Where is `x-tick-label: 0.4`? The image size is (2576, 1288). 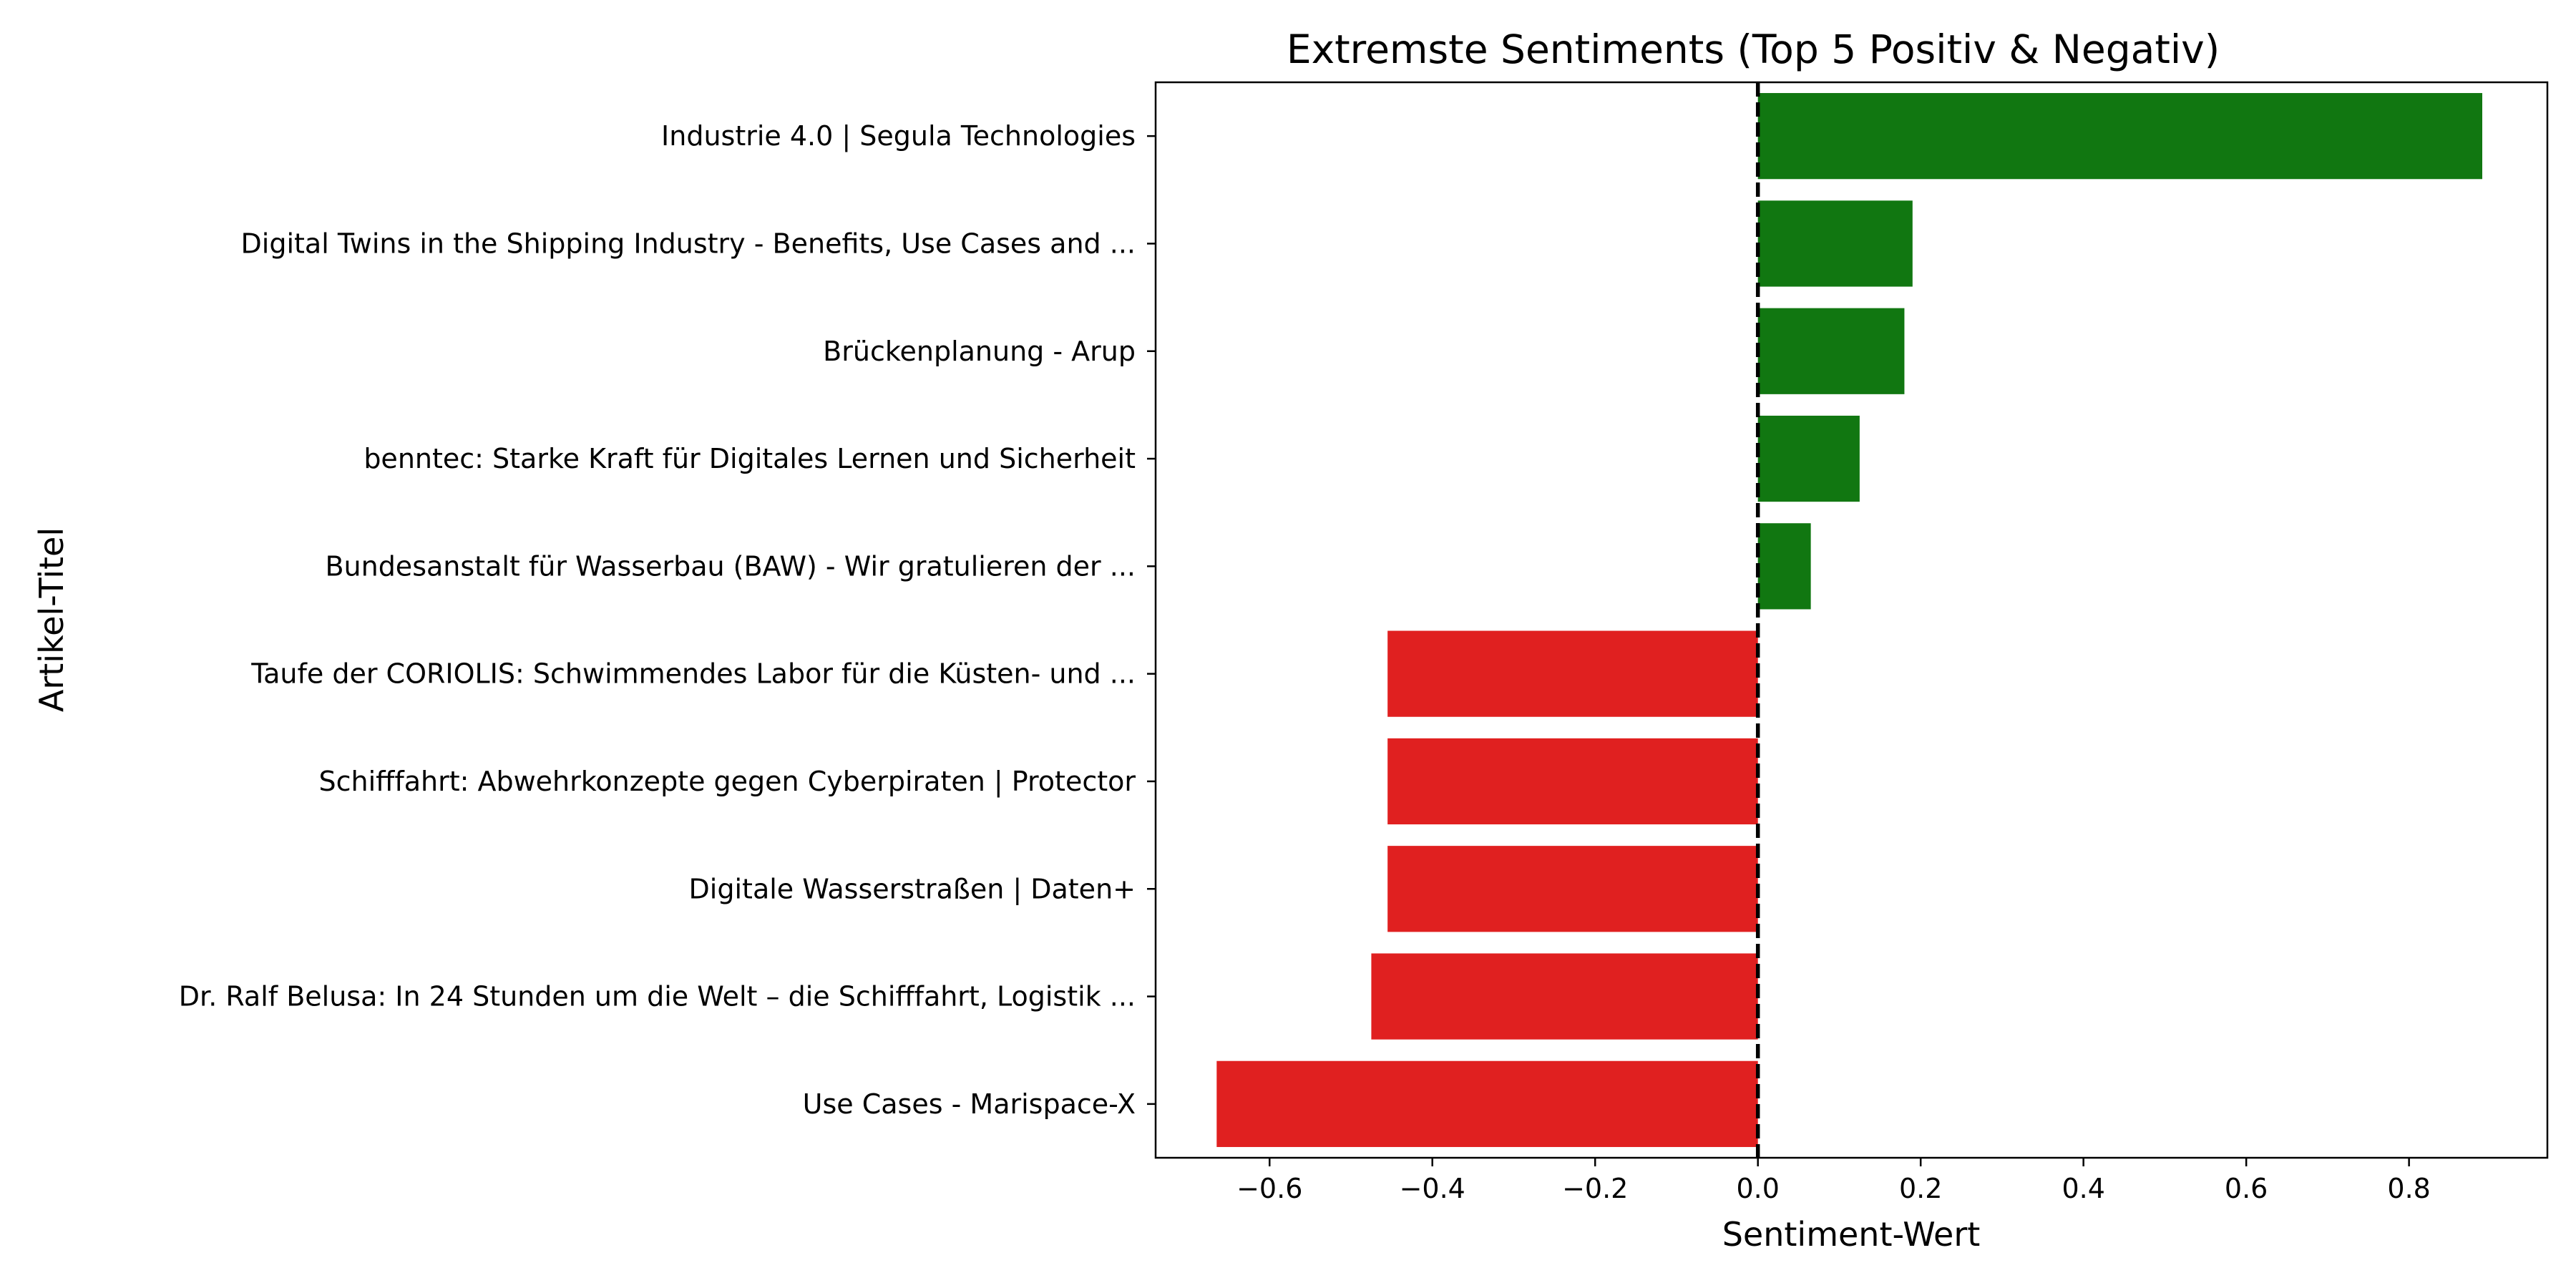
x-tick-label: 0.4 is located at coordinates (2083, 1188).